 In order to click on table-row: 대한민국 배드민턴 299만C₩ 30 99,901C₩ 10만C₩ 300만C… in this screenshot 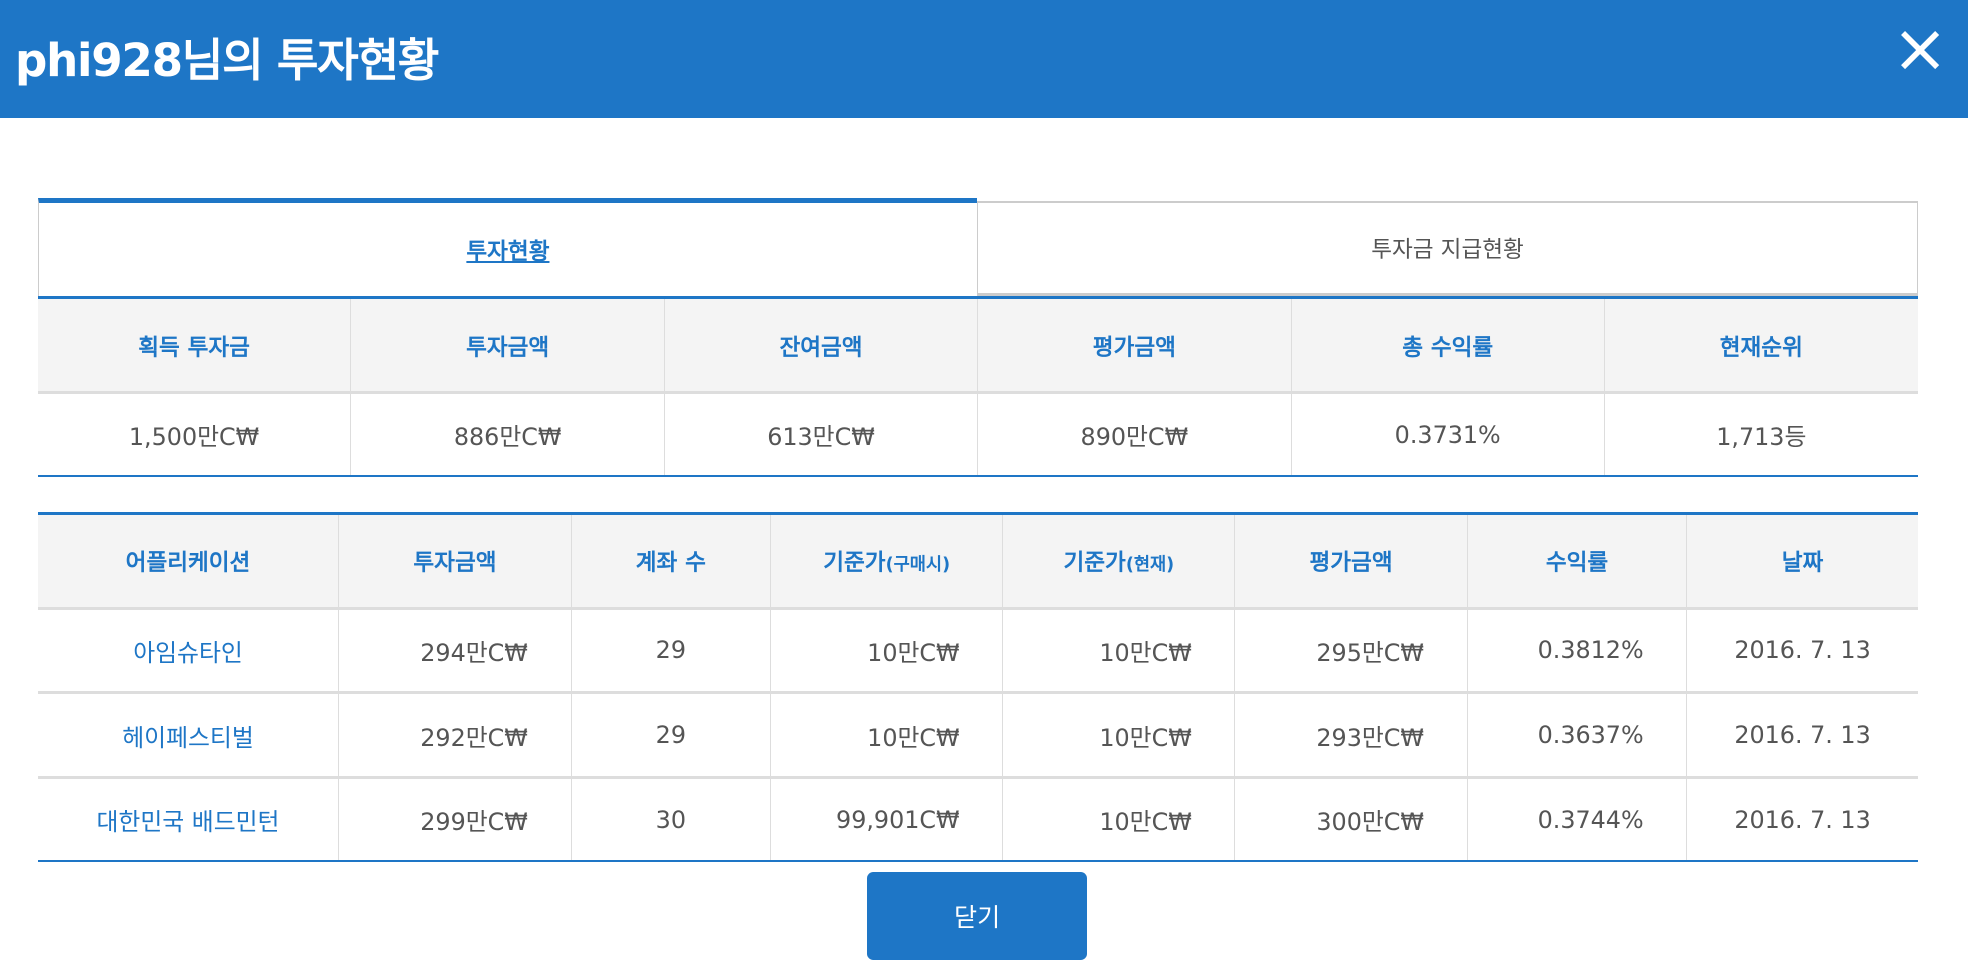, I will do `click(978, 819)`.